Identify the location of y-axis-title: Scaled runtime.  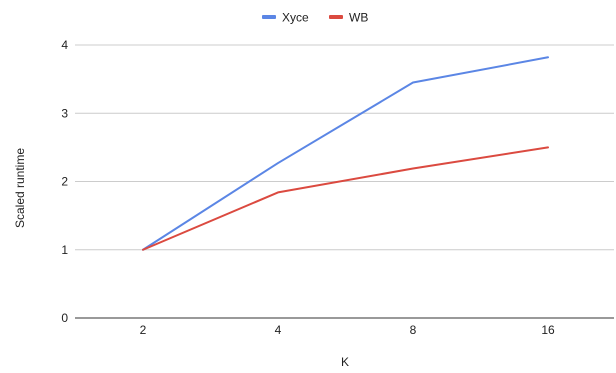
(20, 188).